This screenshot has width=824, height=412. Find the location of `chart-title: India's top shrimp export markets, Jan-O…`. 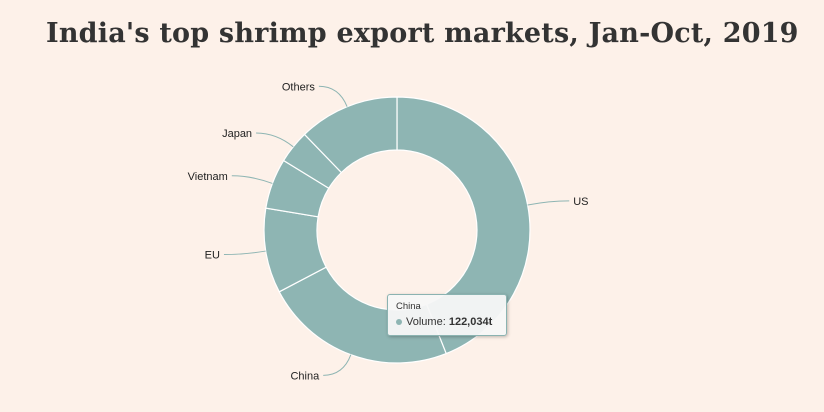

chart-title: India's top shrimp export markets, Jan-O… is located at coordinates (422, 33).